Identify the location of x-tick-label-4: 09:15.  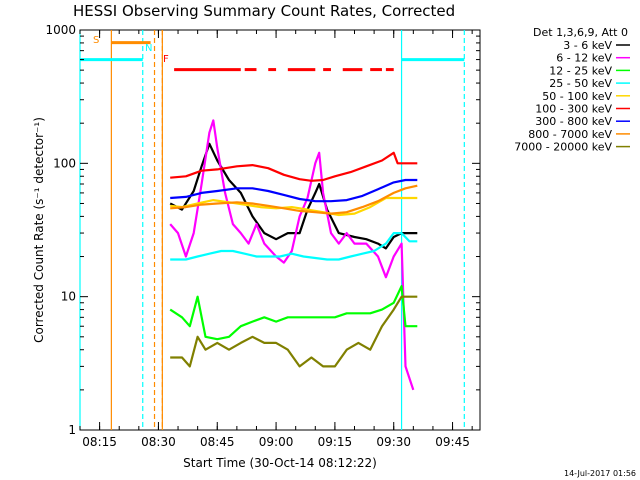
(335, 442).